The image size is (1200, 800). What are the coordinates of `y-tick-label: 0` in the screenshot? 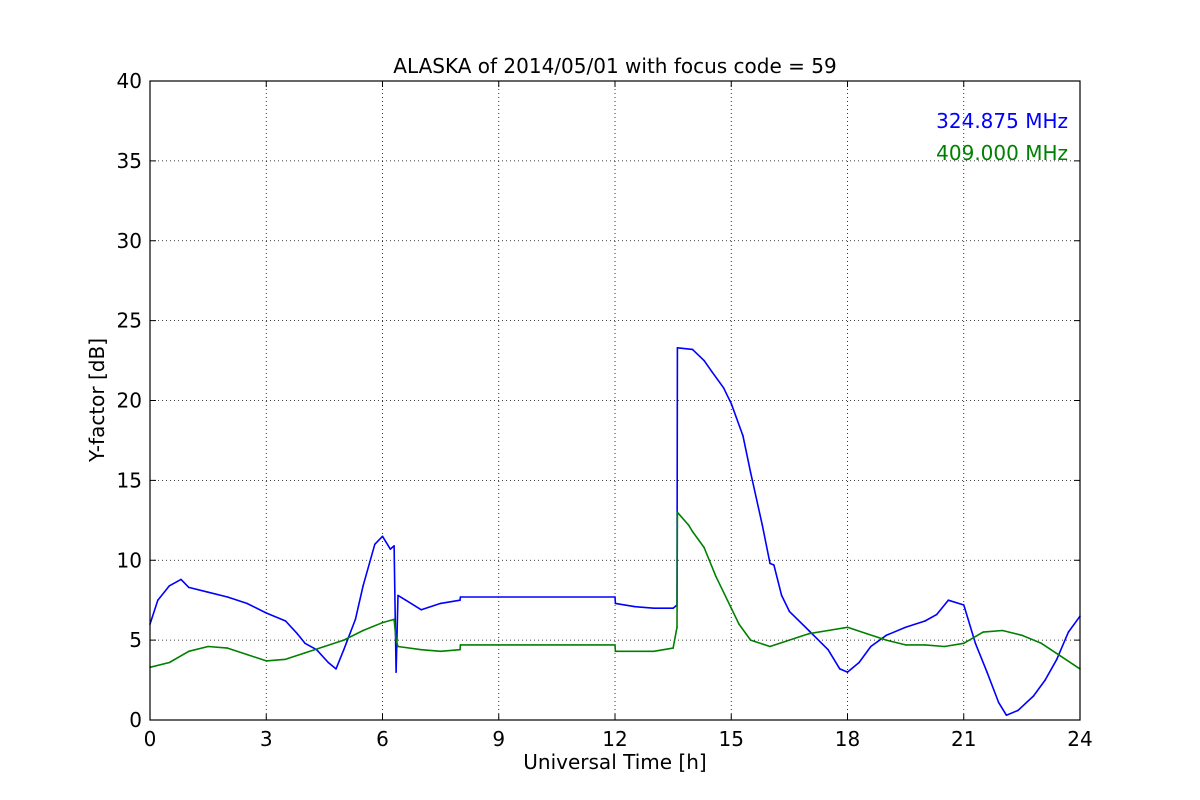 It's located at (135, 720).